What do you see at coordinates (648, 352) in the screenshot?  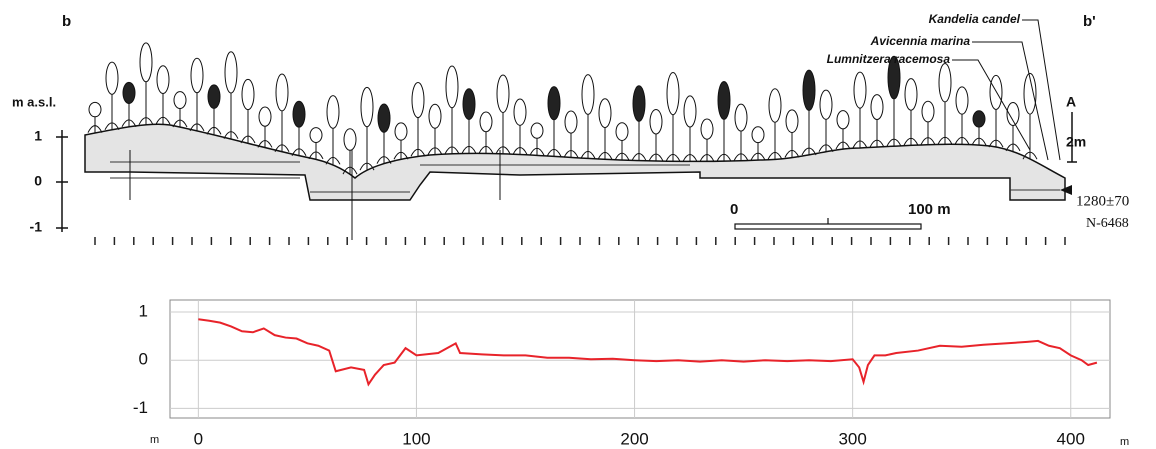 I see `data-line` at bounding box center [648, 352].